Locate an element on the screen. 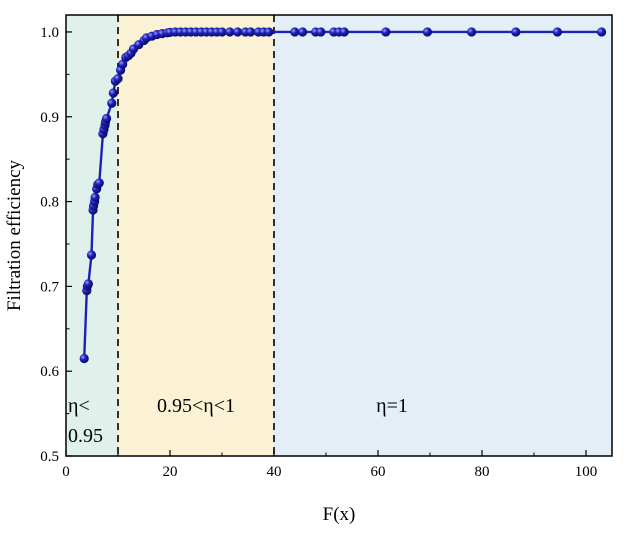  region-label-high: η=1 is located at coordinates (392, 406).